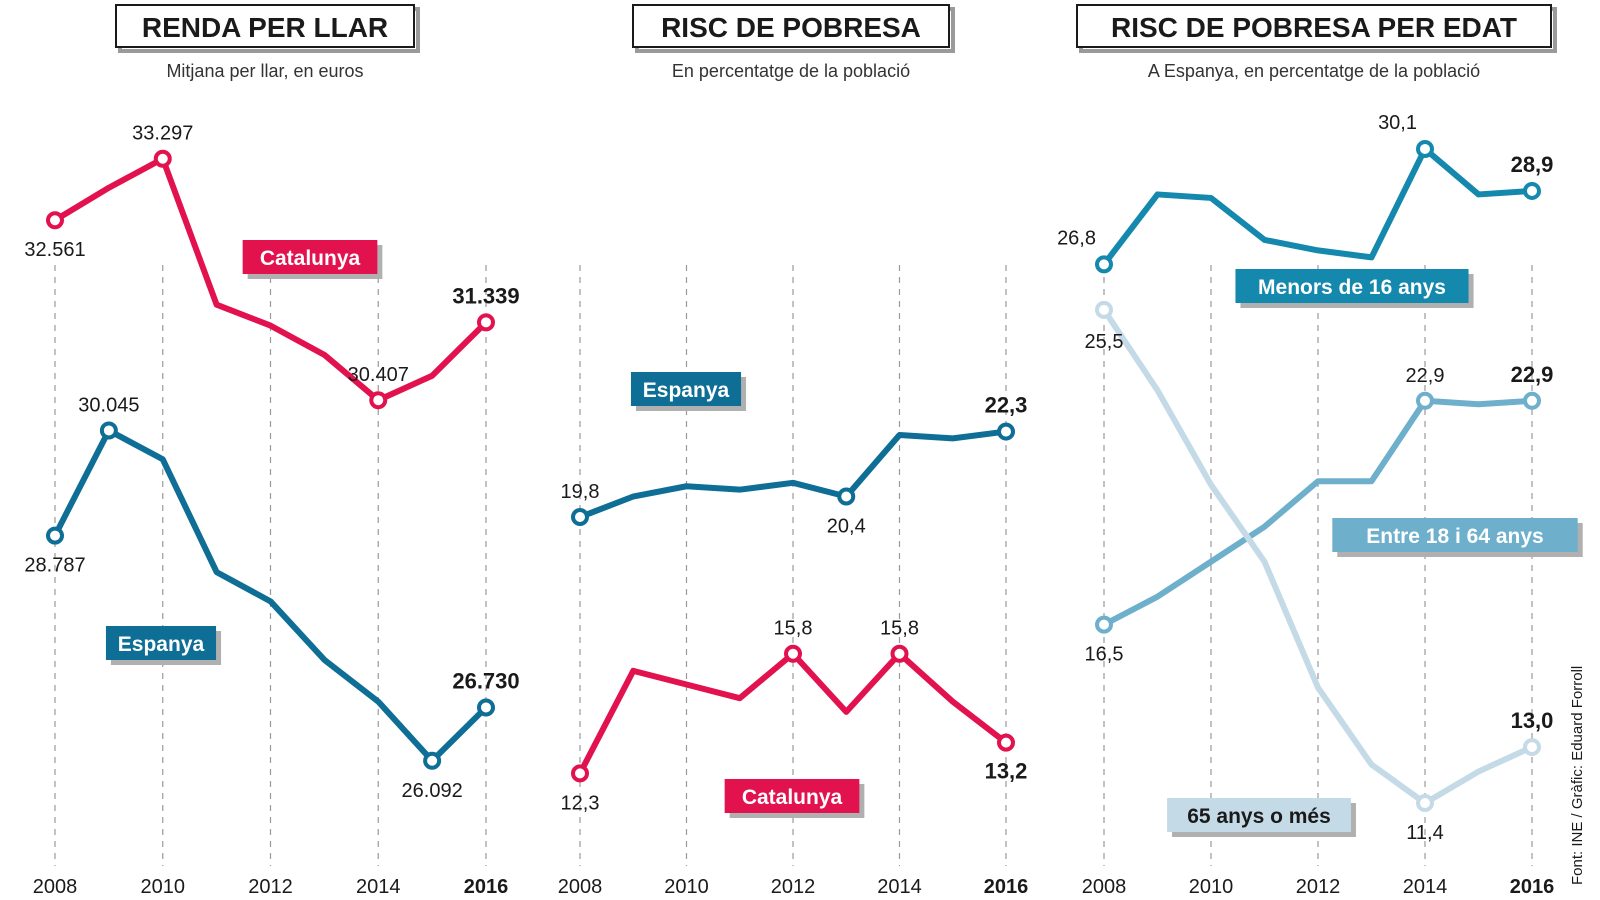 Image resolution: width=1600 pixels, height=900 pixels. What do you see at coordinates (580, 492) in the screenshot?
I see `data-label: 19,8` at bounding box center [580, 492].